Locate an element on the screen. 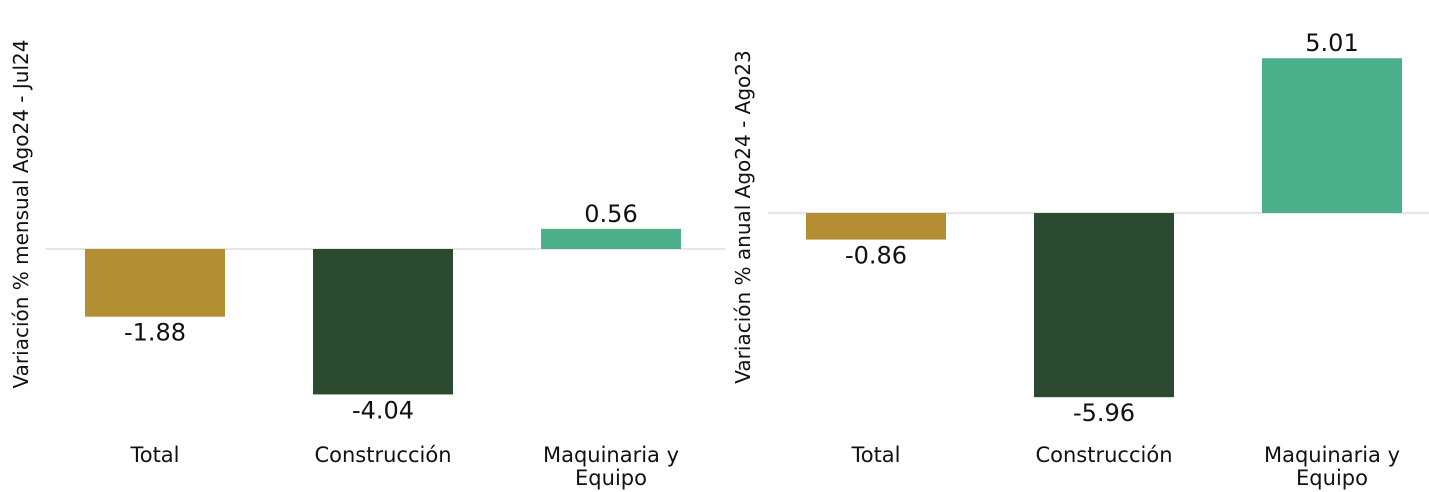  y-axis-label: Variación % mensual Ago24 - Jul24 is located at coordinates (21, 214).